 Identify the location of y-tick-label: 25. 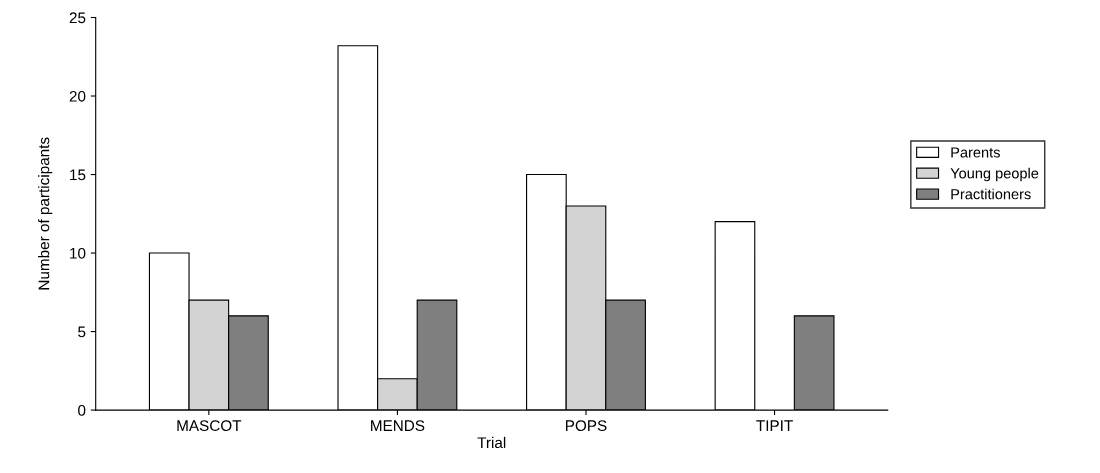
(77, 18).